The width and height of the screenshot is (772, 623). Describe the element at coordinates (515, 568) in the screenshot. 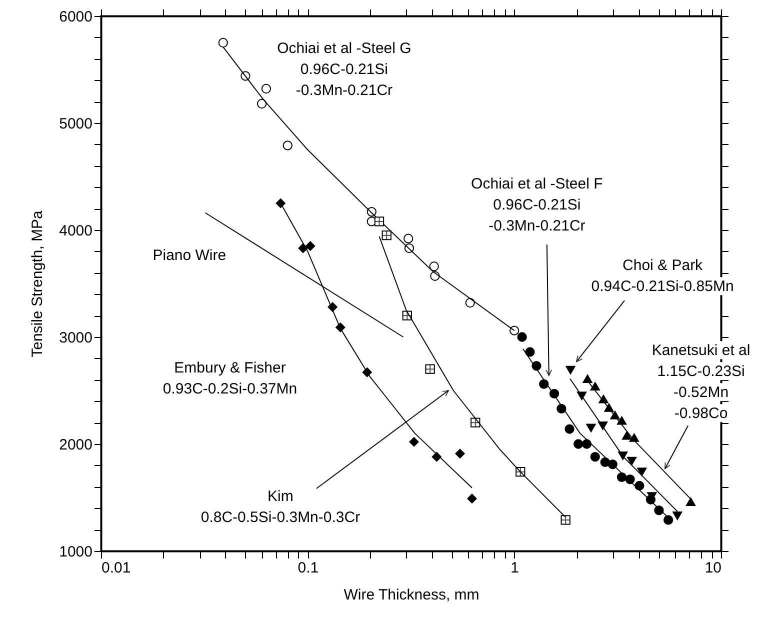

I see `x-tick-label: 1` at that location.